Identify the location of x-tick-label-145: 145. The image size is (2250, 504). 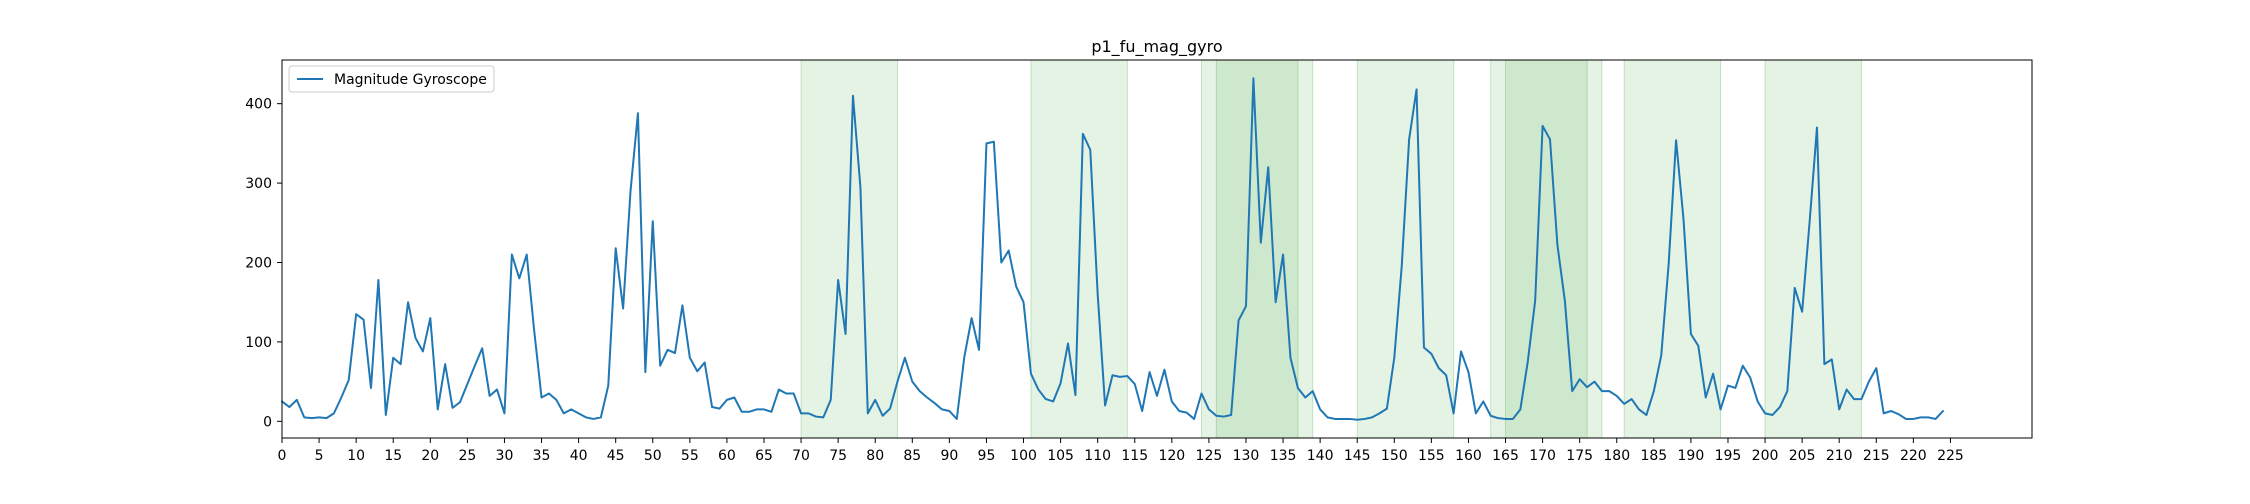
(1357, 456).